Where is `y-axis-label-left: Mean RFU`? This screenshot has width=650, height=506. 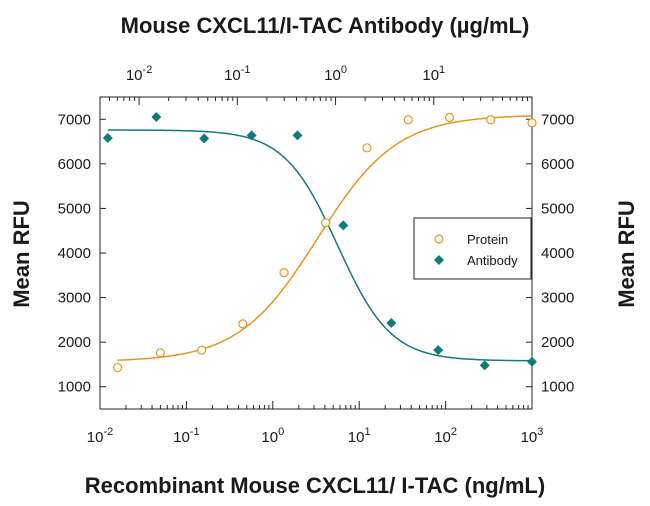 y-axis-label-left: Mean RFU is located at coordinates (21, 254).